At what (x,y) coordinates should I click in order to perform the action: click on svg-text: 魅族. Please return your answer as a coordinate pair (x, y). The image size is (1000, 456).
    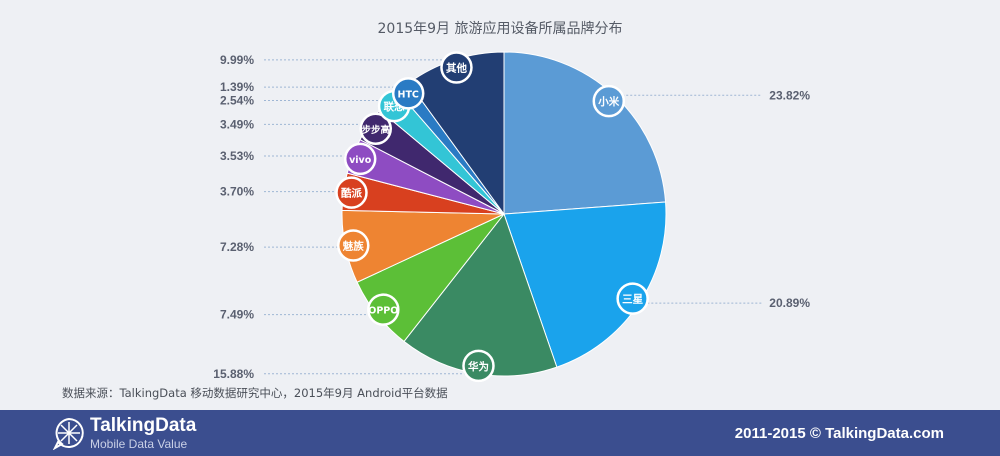
    Looking at the image, I should click on (353, 246).